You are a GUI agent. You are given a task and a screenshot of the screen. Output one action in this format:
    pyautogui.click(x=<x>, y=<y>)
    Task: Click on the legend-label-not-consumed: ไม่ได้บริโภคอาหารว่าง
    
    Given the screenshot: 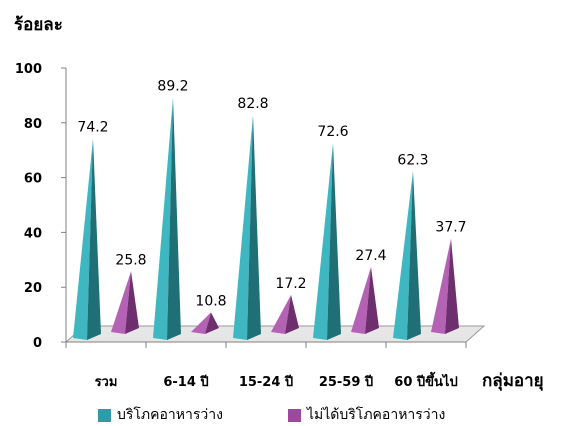 What is the action you would take?
    pyautogui.click(x=376, y=415)
    